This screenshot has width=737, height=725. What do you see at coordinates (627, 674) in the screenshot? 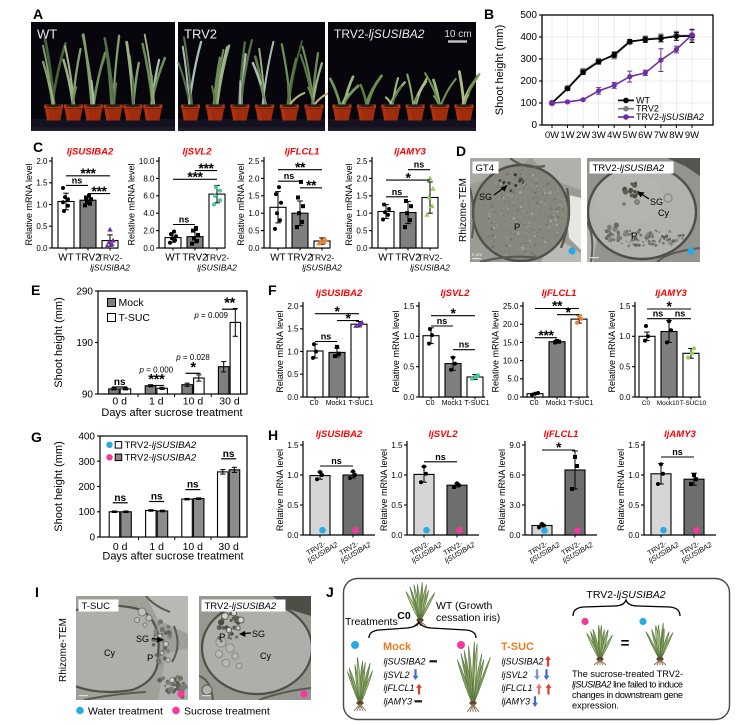
I see `svg-text: The sucrose-treated TRV2-` at bounding box center [627, 674].